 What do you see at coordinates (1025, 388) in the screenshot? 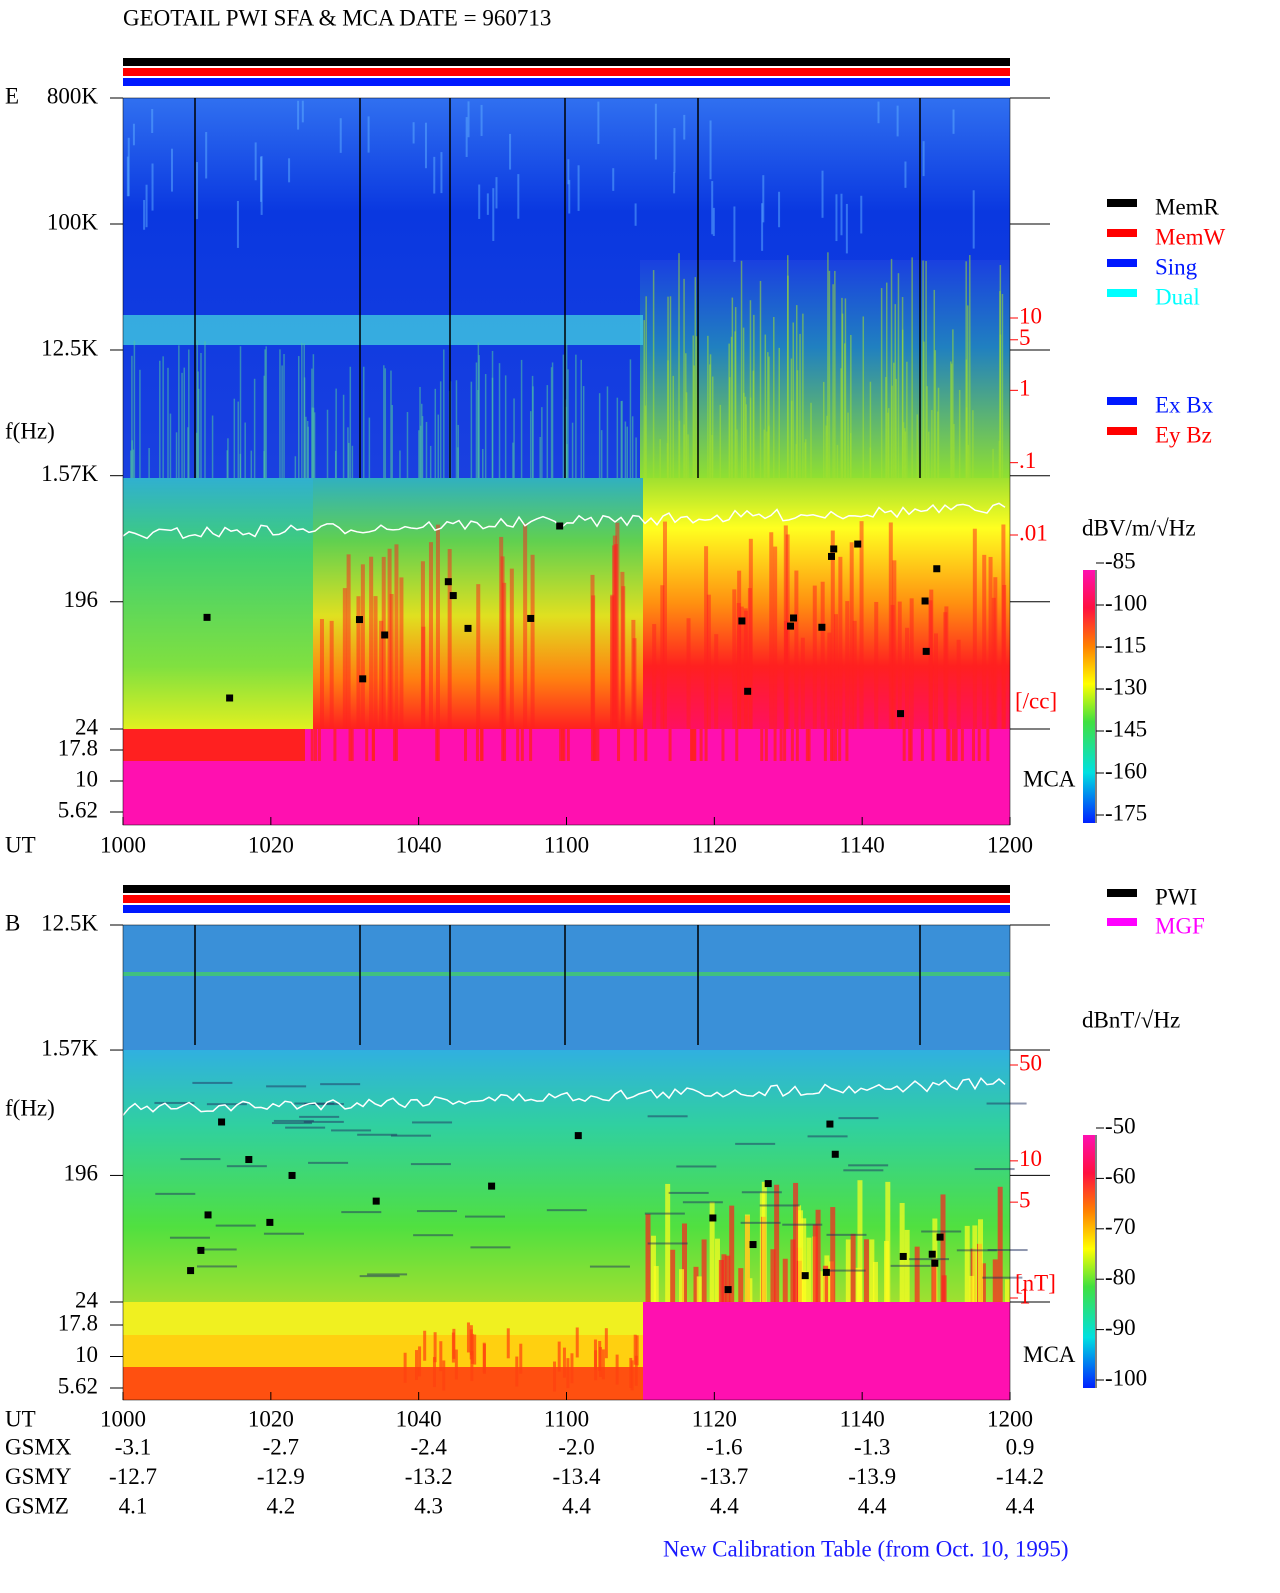
I see `density-tick-label: 1` at bounding box center [1025, 388].